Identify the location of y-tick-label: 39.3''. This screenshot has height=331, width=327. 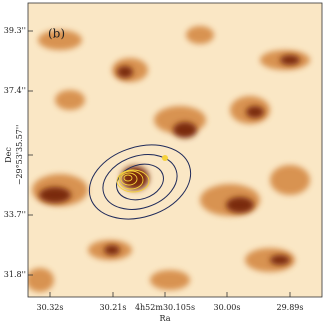
(15, 30).